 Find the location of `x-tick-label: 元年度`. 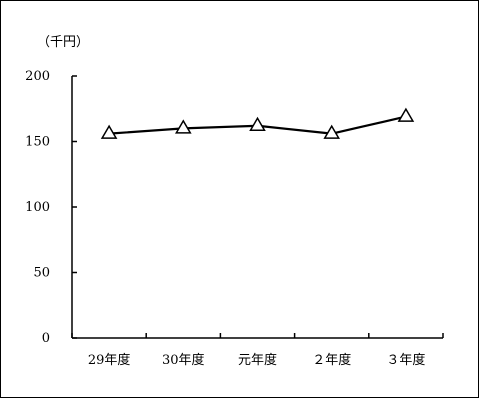

x-tick-label: 元年度 is located at coordinates (257, 360).